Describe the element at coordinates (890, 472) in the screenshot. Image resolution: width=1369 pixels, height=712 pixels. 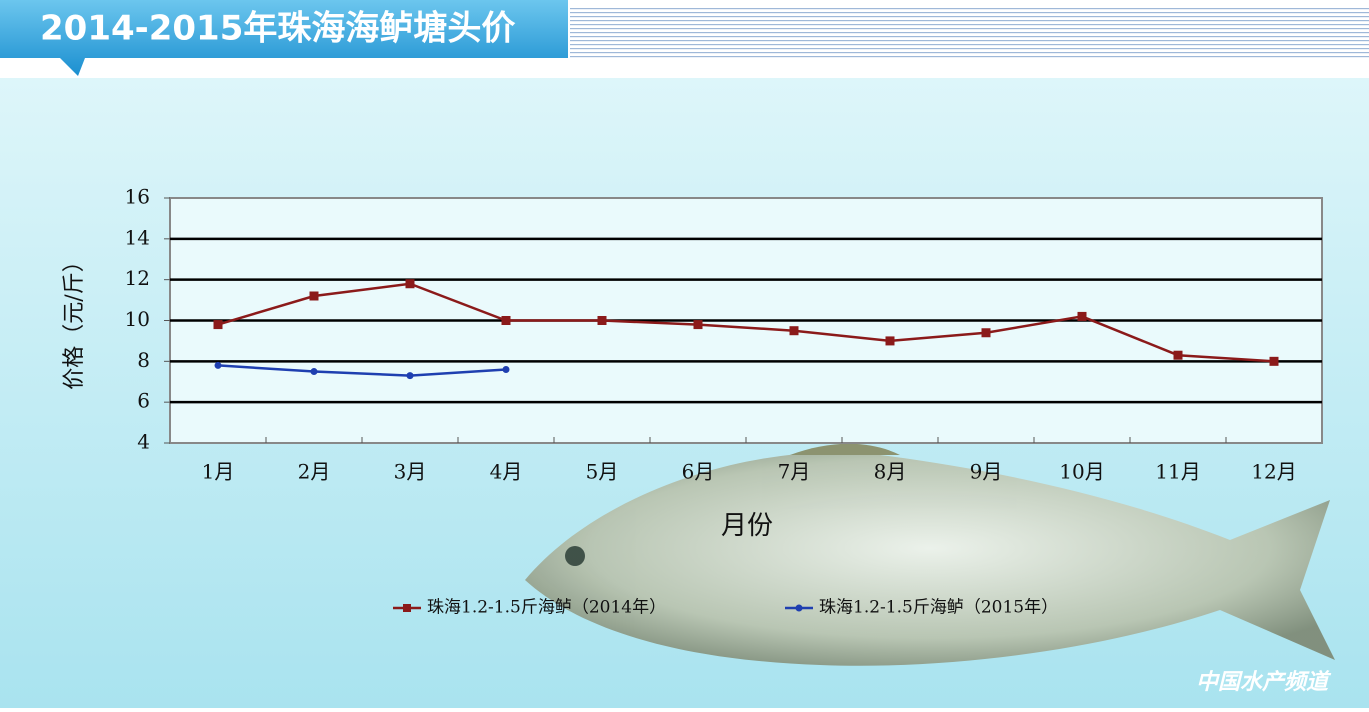
I see `x-tick-label: 8月` at that location.